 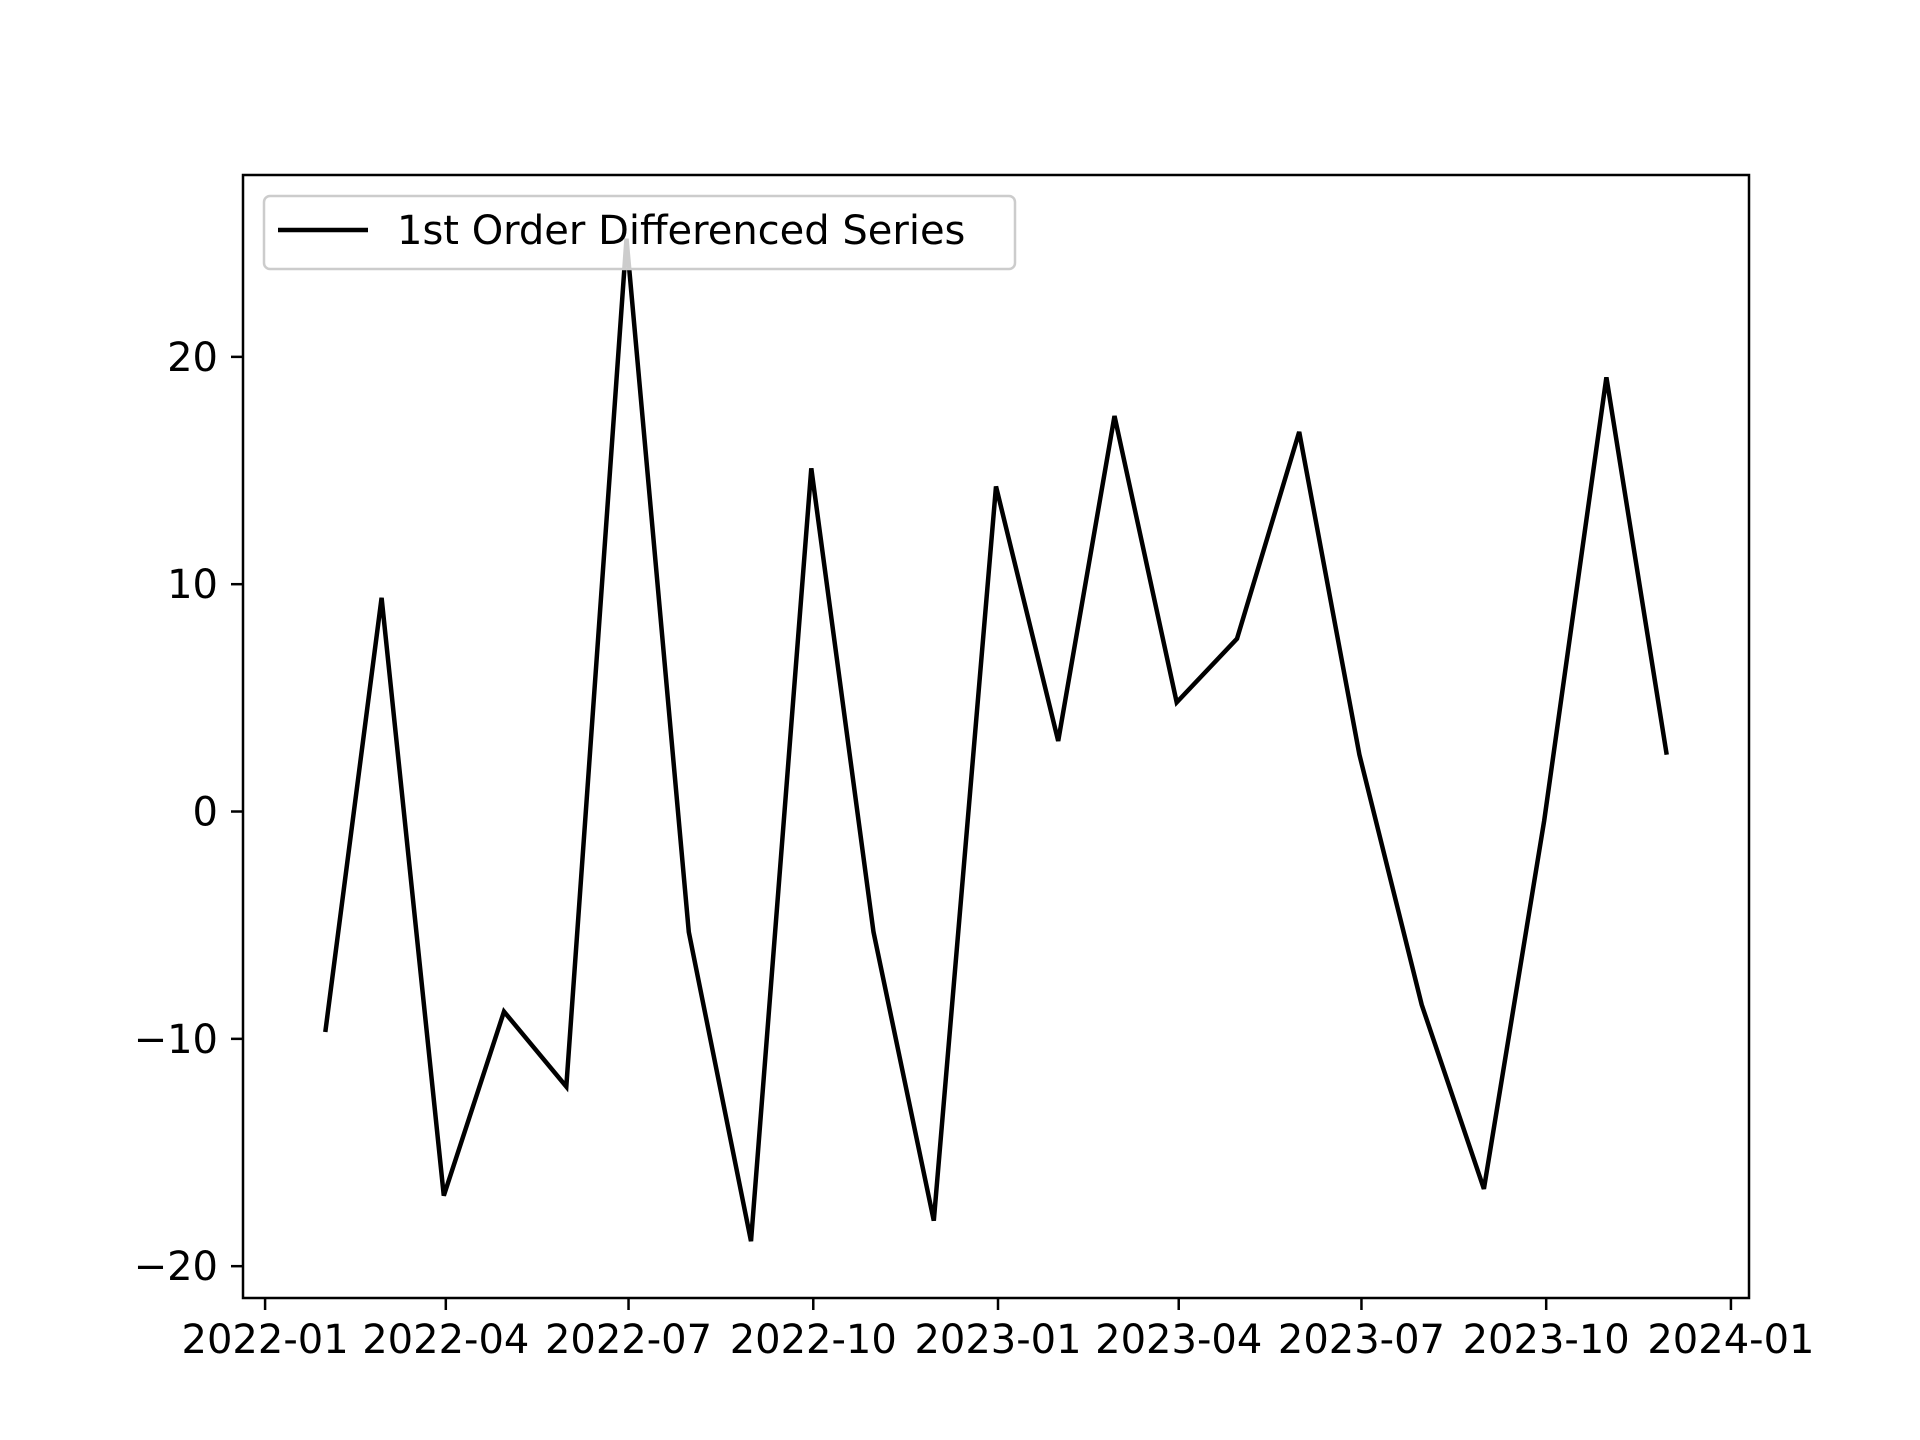 What do you see at coordinates (628, 1340) in the screenshot?
I see `x-tick-label-2: 2022-07` at bounding box center [628, 1340].